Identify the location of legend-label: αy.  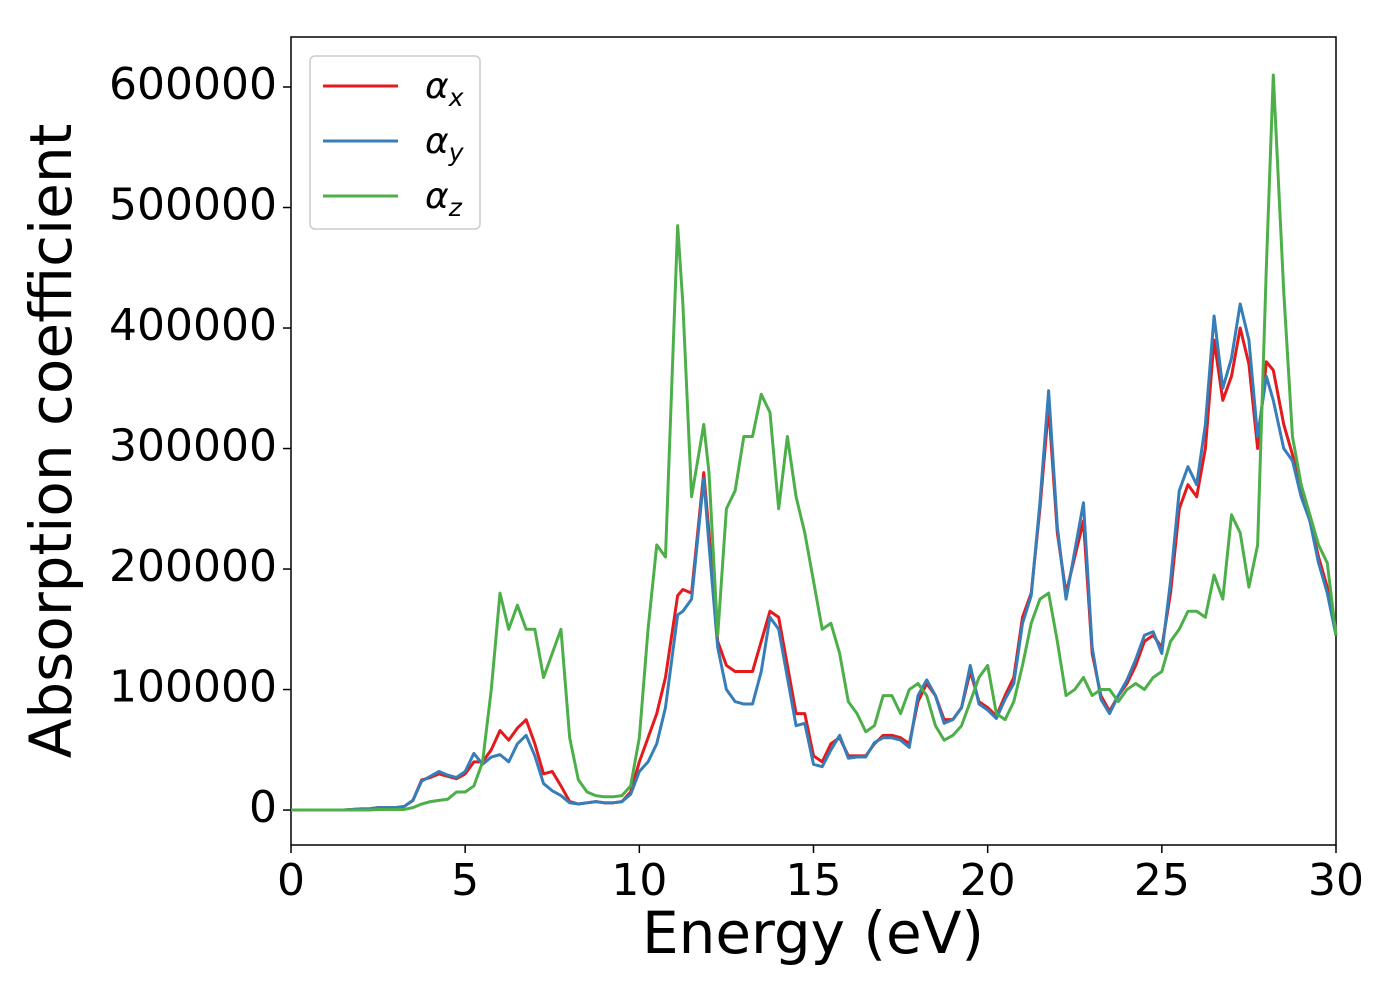
(445, 144).